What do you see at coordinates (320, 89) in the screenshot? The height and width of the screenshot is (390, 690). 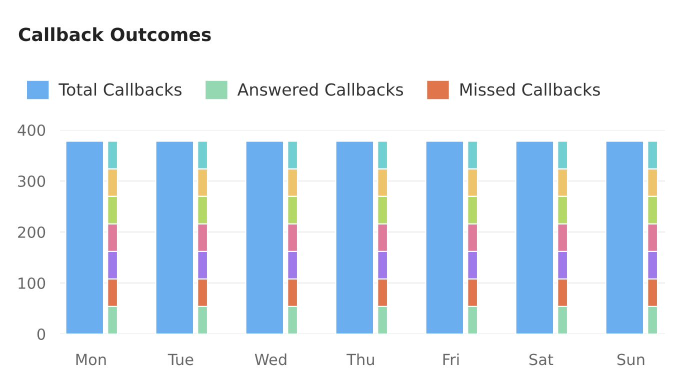 I see `legend-label: Answered Callbacks` at bounding box center [320, 89].